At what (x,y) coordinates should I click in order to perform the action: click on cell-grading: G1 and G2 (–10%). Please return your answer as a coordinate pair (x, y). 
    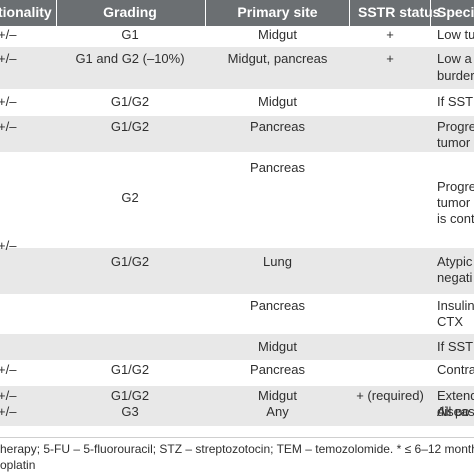
    Looking at the image, I should click on (130, 58).